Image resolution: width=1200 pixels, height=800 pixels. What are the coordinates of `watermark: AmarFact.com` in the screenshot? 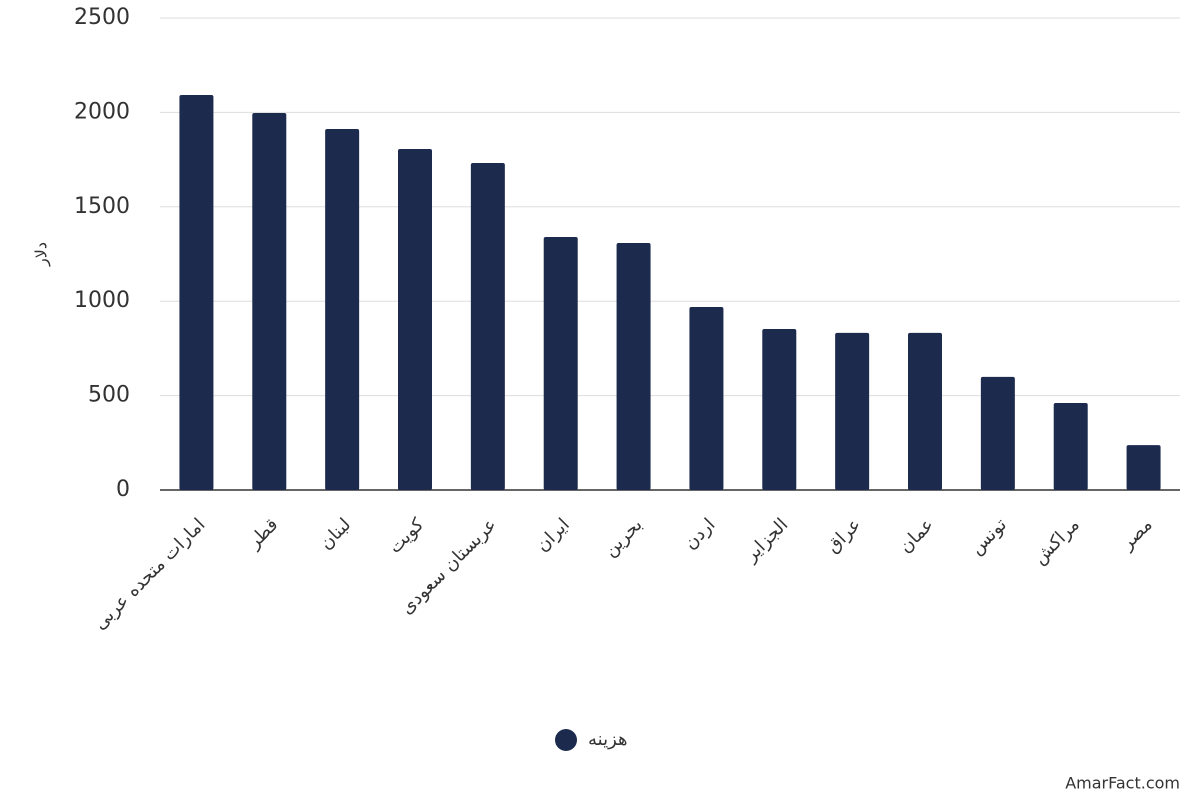 It's located at (1122, 783).